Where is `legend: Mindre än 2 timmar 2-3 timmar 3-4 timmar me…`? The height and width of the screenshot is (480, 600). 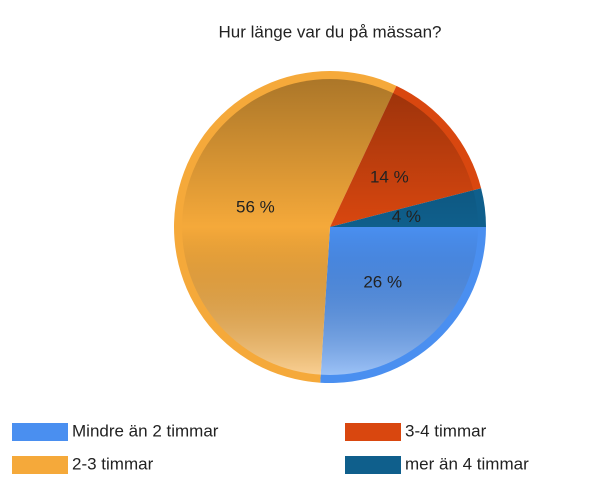
legend: Mindre än 2 timmar 2-3 timmar 3-4 timmar me… is located at coordinates (270, 447).